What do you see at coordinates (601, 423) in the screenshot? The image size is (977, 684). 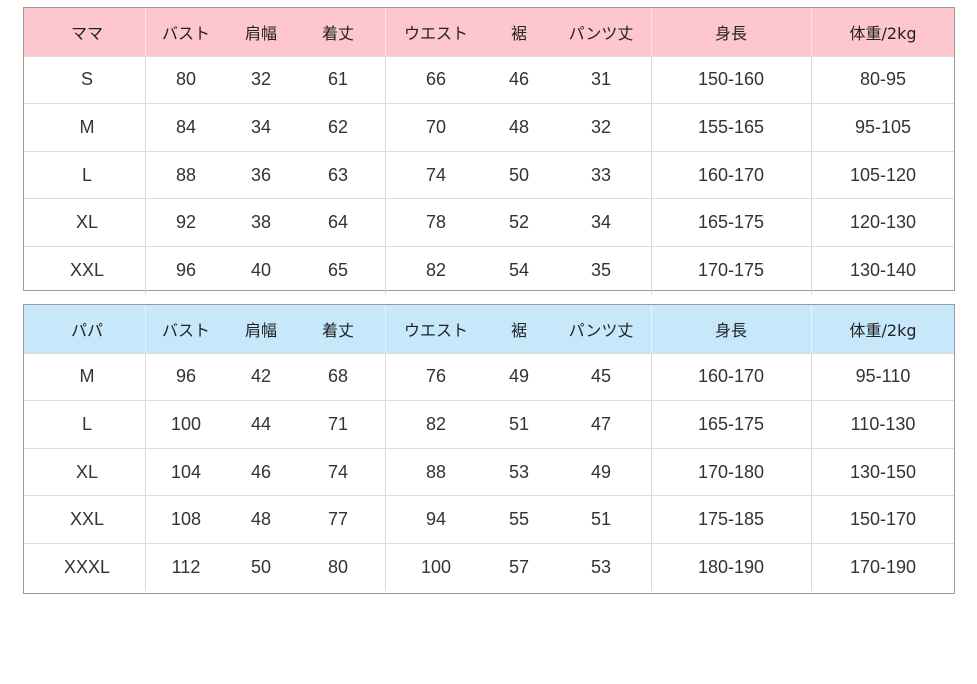 I see `table-cell: 47` at bounding box center [601, 423].